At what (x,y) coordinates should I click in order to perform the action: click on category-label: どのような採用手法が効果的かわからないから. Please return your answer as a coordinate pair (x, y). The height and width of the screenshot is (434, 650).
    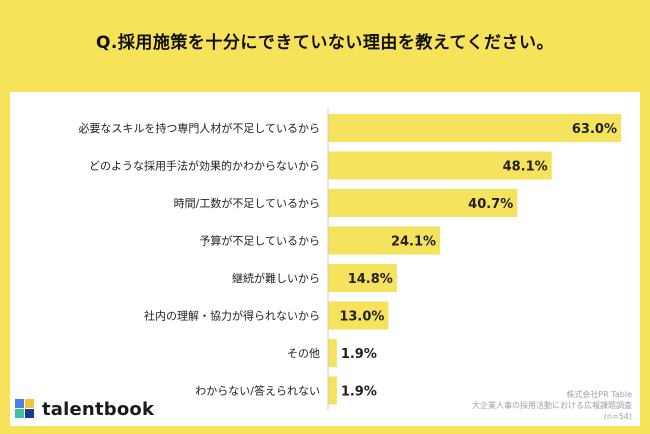
    Looking at the image, I should click on (204, 166).